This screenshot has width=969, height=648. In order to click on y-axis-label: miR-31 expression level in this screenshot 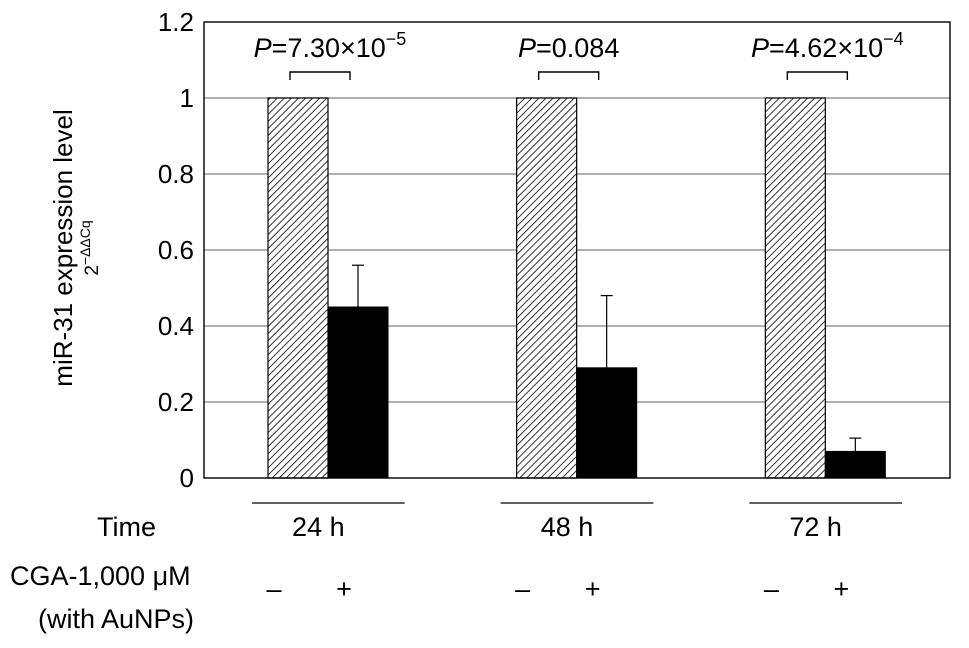, I will do `click(63, 247)`.